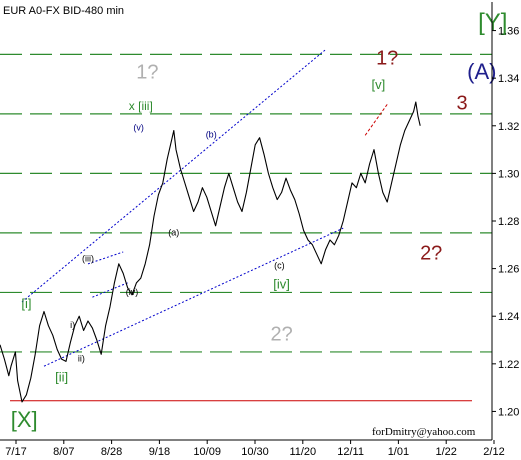 The image size is (521, 460). I want to click on y-tick-label: 1.22, so click(508, 365).